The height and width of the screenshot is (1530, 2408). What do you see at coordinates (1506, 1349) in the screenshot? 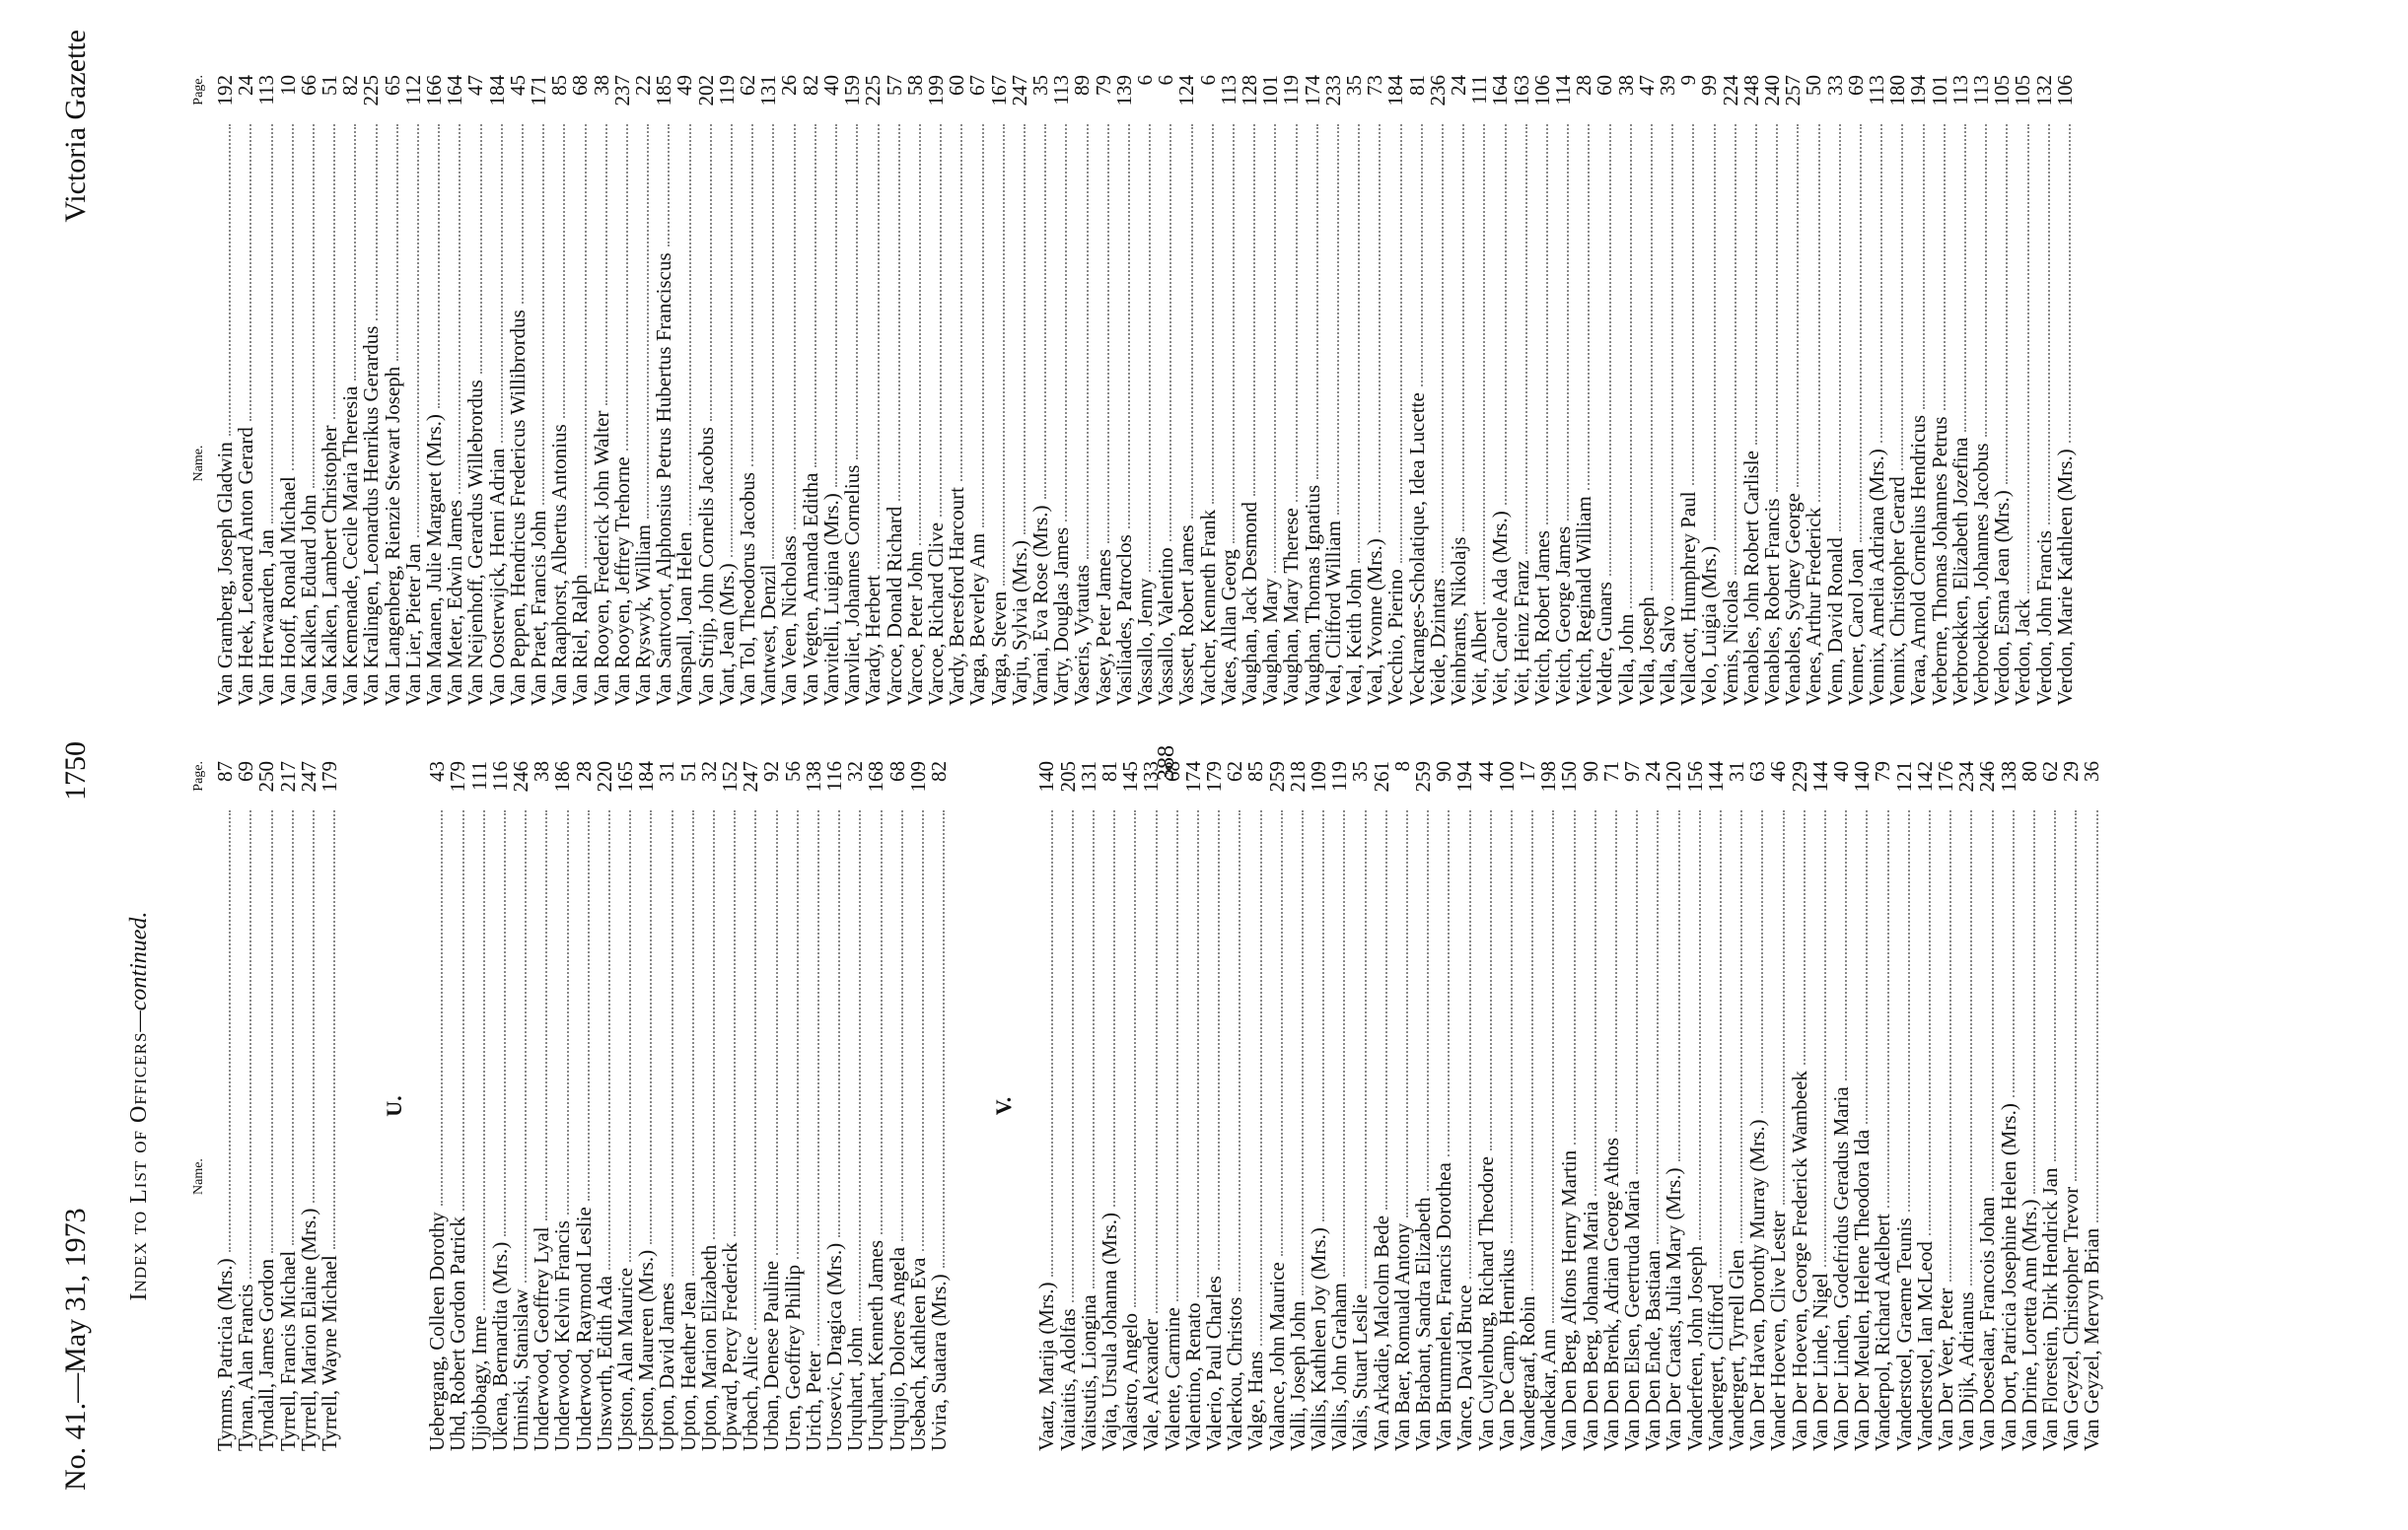
I see `entry-name: Van De Camp, Henrikus` at bounding box center [1506, 1349].